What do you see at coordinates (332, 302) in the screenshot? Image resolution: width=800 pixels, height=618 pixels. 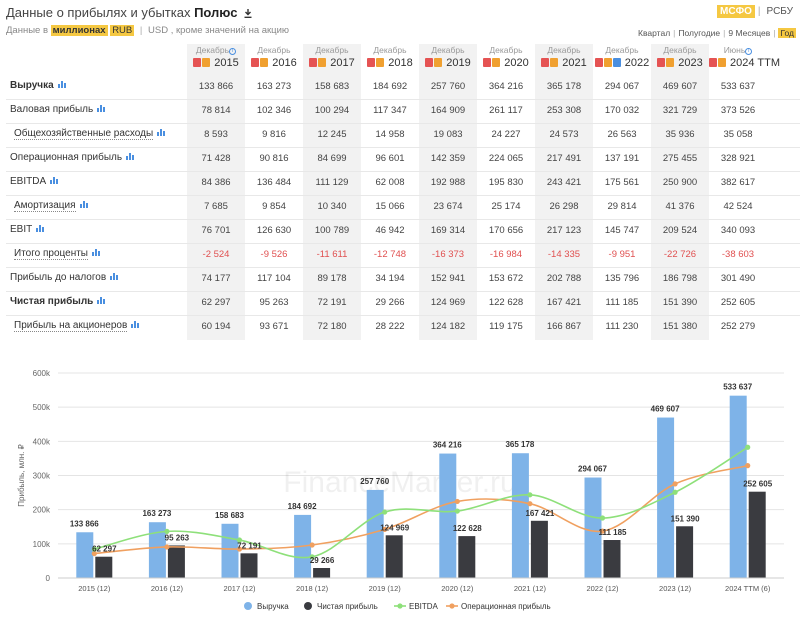 I see `table-cell: 72 191` at bounding box center [332, 302].